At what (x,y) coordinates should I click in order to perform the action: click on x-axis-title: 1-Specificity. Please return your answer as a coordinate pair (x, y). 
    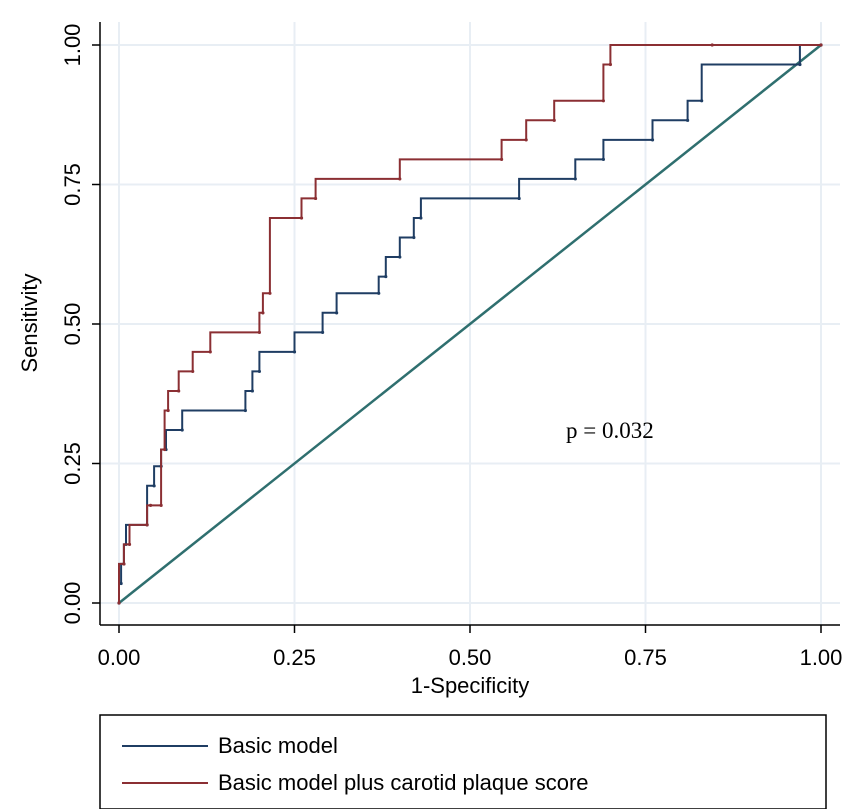
    Looking at the image, I should click on (470, 685).